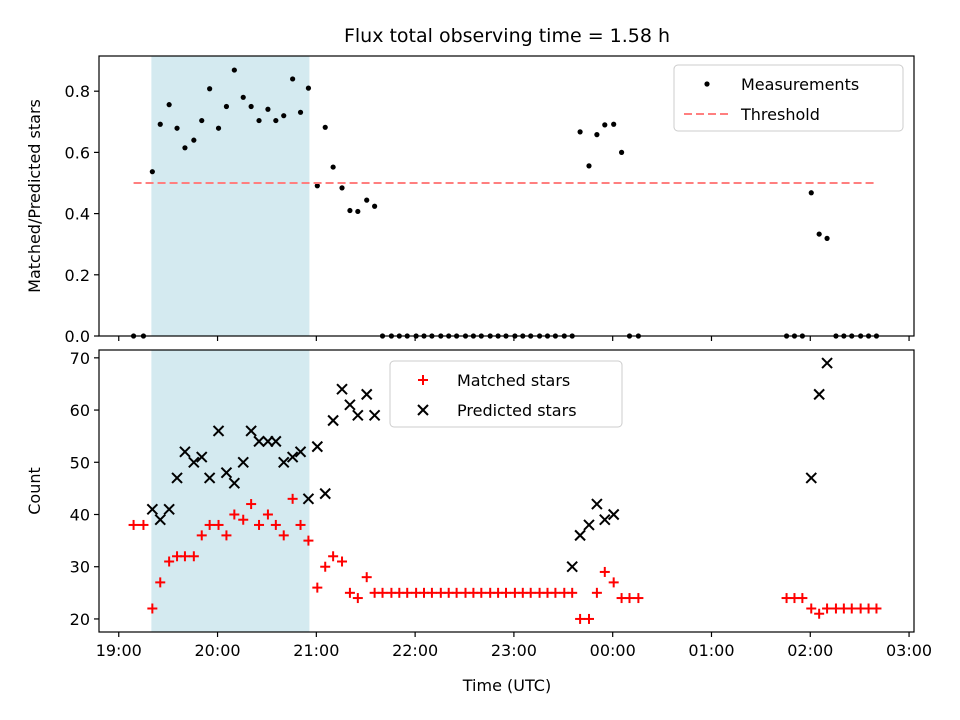  What do you see at coordinates (810, 650) in the screenshot?
I see `x-tick-label-7: 02:00` at bounding box center [810, 650].